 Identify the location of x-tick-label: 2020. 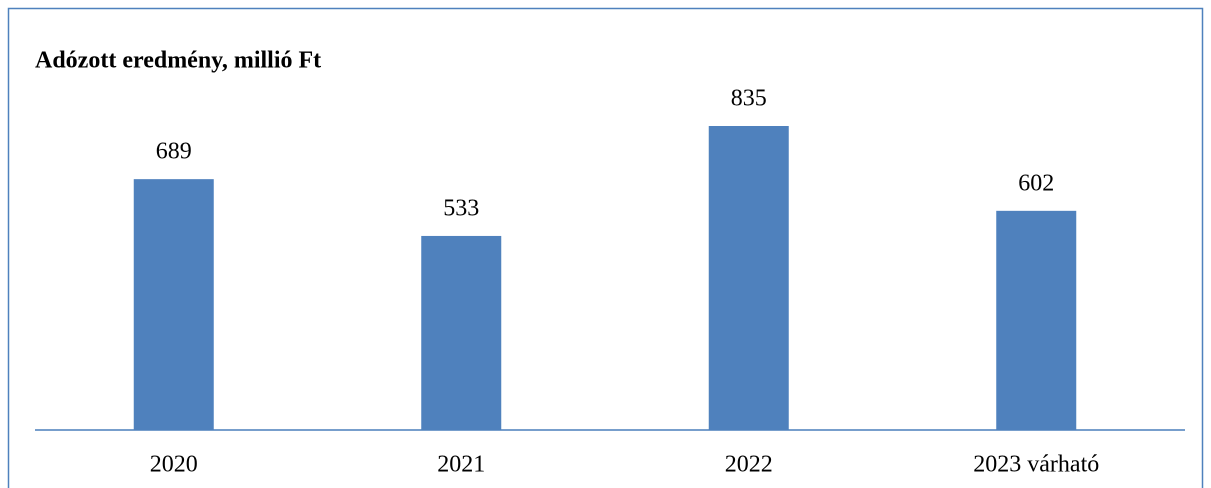
(174, 465).